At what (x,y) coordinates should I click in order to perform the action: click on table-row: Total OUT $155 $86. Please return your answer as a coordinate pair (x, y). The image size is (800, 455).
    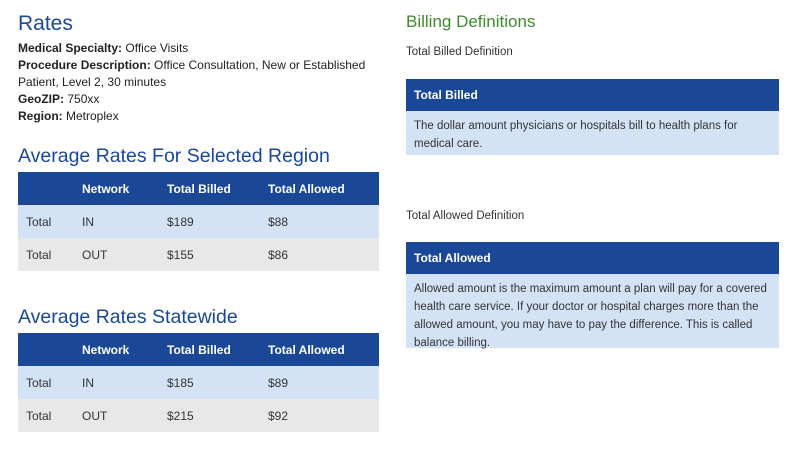
    Looking at the image, I should click on (198, 254).